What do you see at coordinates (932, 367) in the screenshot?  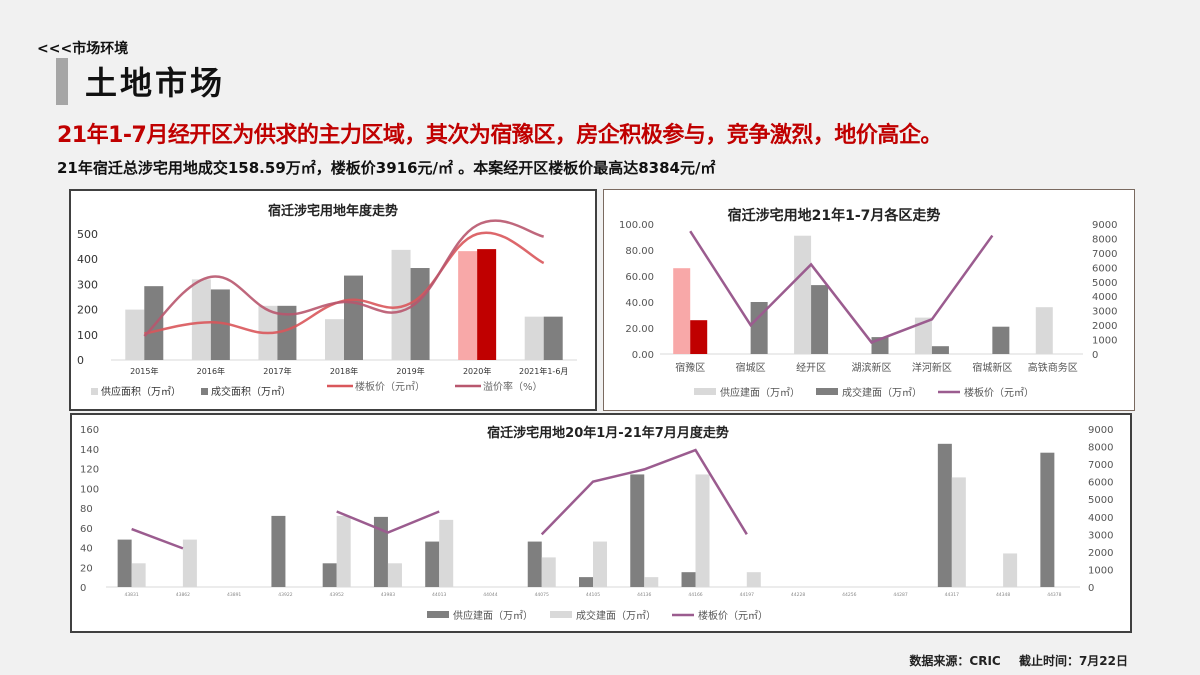 I see `svg-text: 洋河新区` at bounding box center [932, 367].